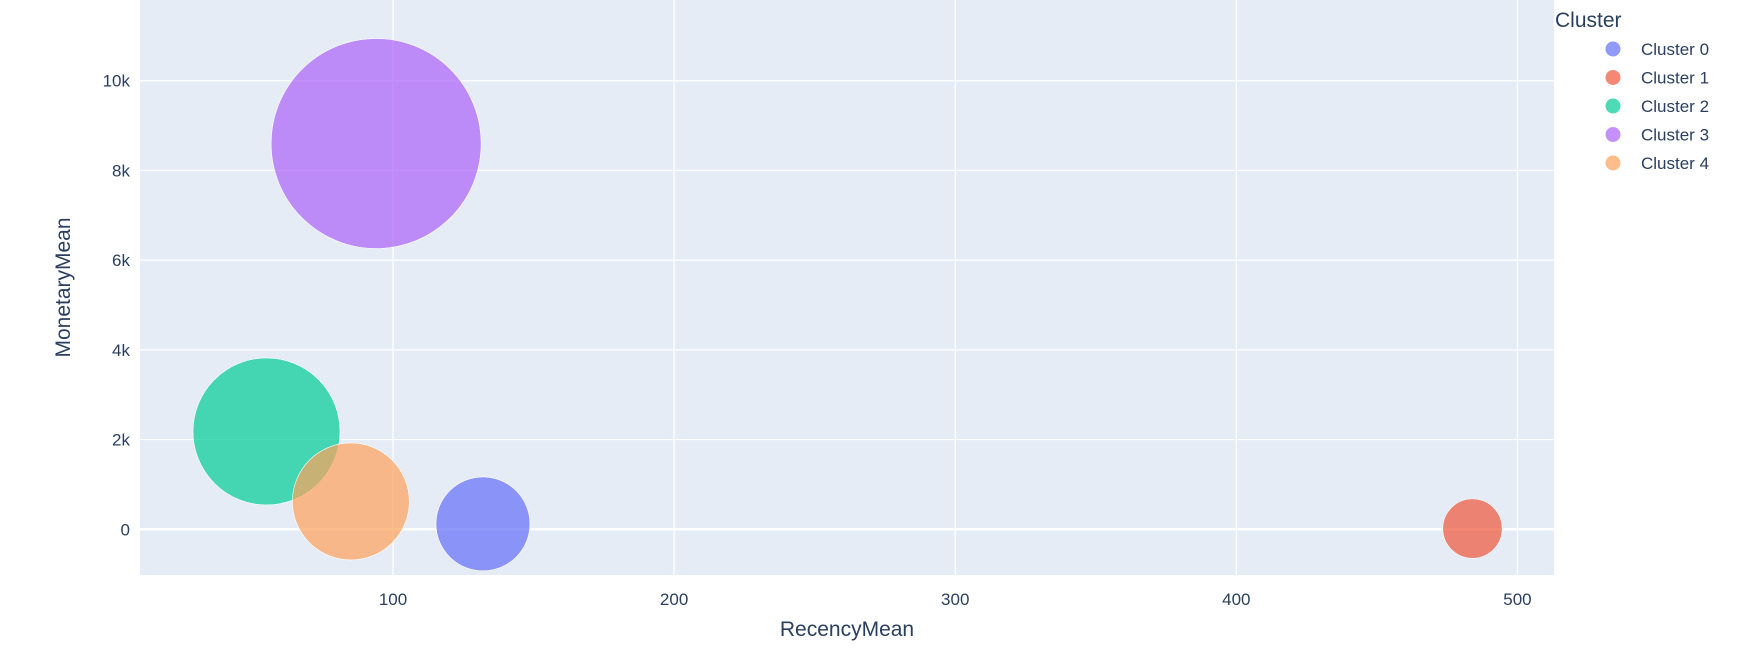 This screenshot has width=1762, height=657. What do you see at coordinates (121, 440) in the screenshot?
I see `y-tick-label: 2k` at bounding box center [121, 440].